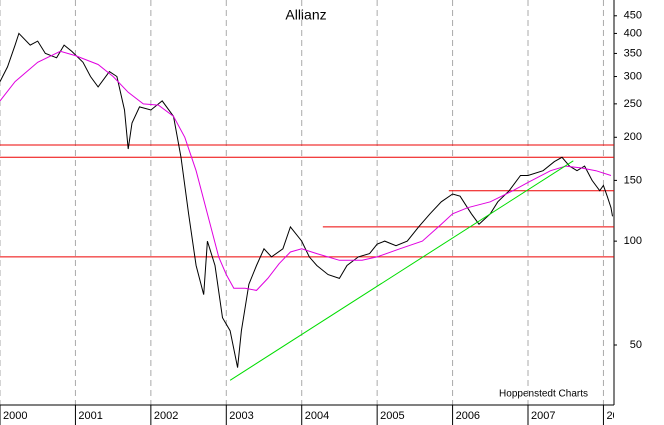 This screenshot has width=664, height=425. I want to click on x-tick-label: 2005, so click(392, 416).